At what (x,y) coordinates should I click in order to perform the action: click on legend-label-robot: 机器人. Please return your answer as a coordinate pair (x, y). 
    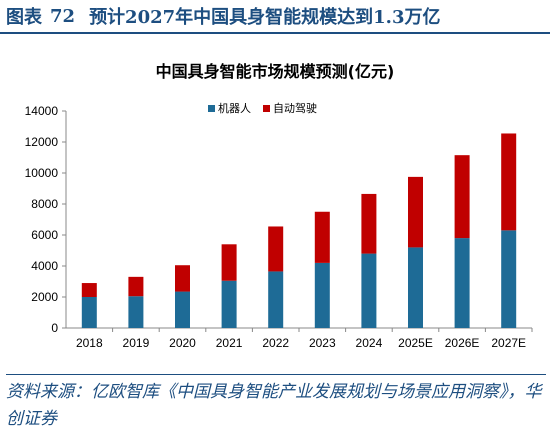
    Looking at the image, I should click on (234, 108).